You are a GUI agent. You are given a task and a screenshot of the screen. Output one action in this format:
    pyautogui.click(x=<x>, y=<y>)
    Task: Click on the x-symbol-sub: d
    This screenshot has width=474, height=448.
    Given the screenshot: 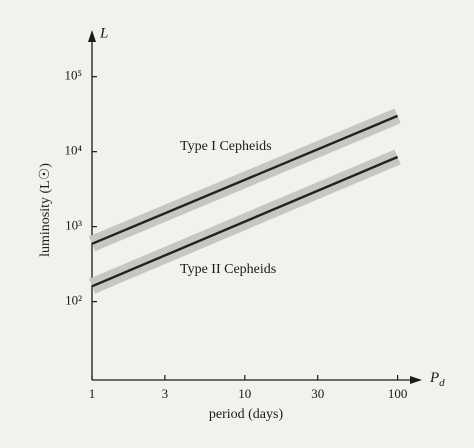 What is the action you would take?
    pyautogui.click(x=442, y=383)
    